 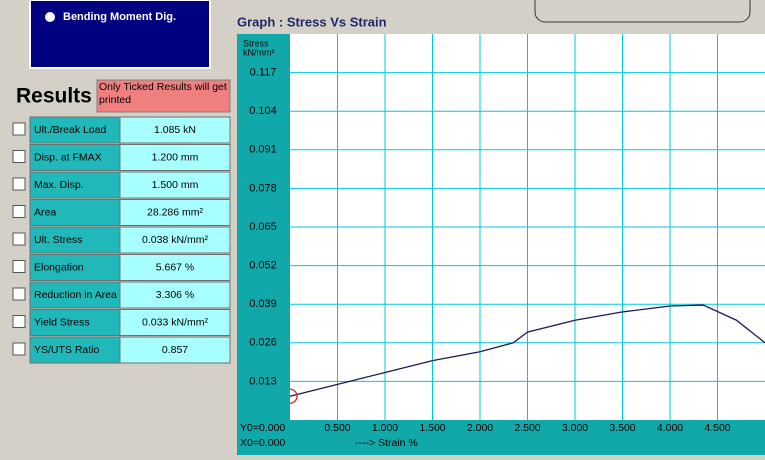 I want to click on y-tick-label: 0.039, so click(x=263, y=304).